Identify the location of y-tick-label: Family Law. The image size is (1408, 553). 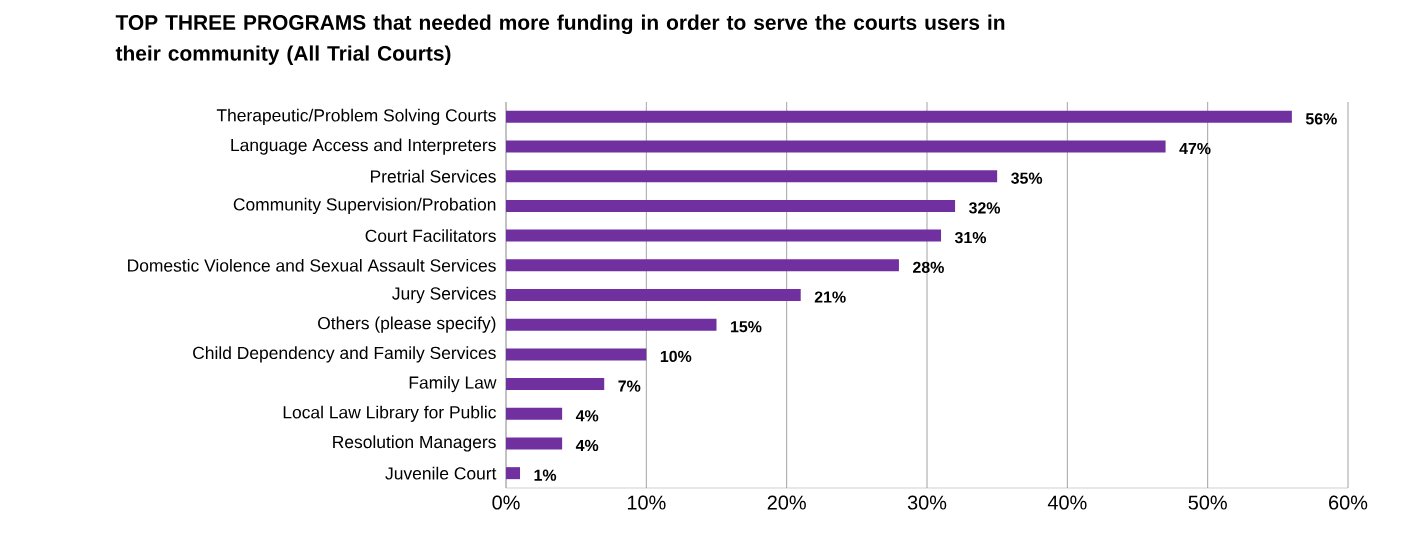
(453, 384).